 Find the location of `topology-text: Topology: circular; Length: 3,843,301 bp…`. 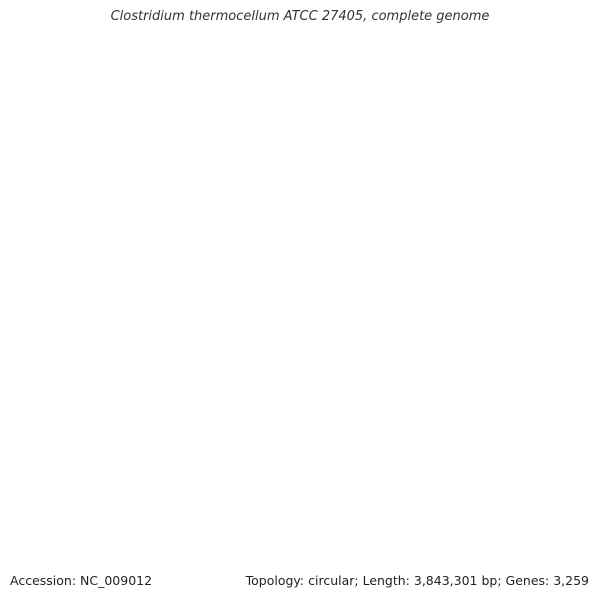

topology-text: Topology: circular; Length: 3,843,301 bp… is located at coordinates (417, 580).